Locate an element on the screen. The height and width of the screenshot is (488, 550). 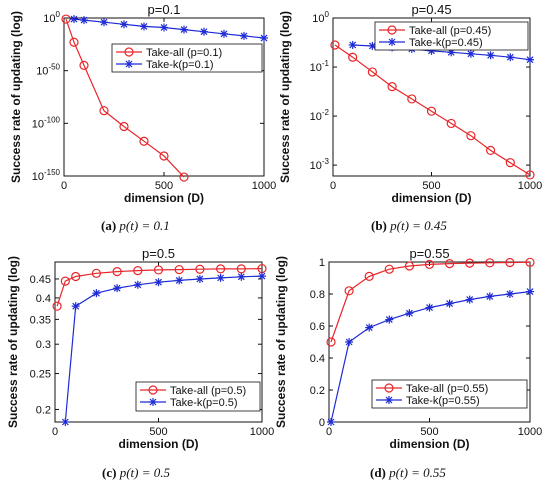
legend: Take-all (p=0.1)Take-k(p=0.1) is located at coordinates (187, 58).